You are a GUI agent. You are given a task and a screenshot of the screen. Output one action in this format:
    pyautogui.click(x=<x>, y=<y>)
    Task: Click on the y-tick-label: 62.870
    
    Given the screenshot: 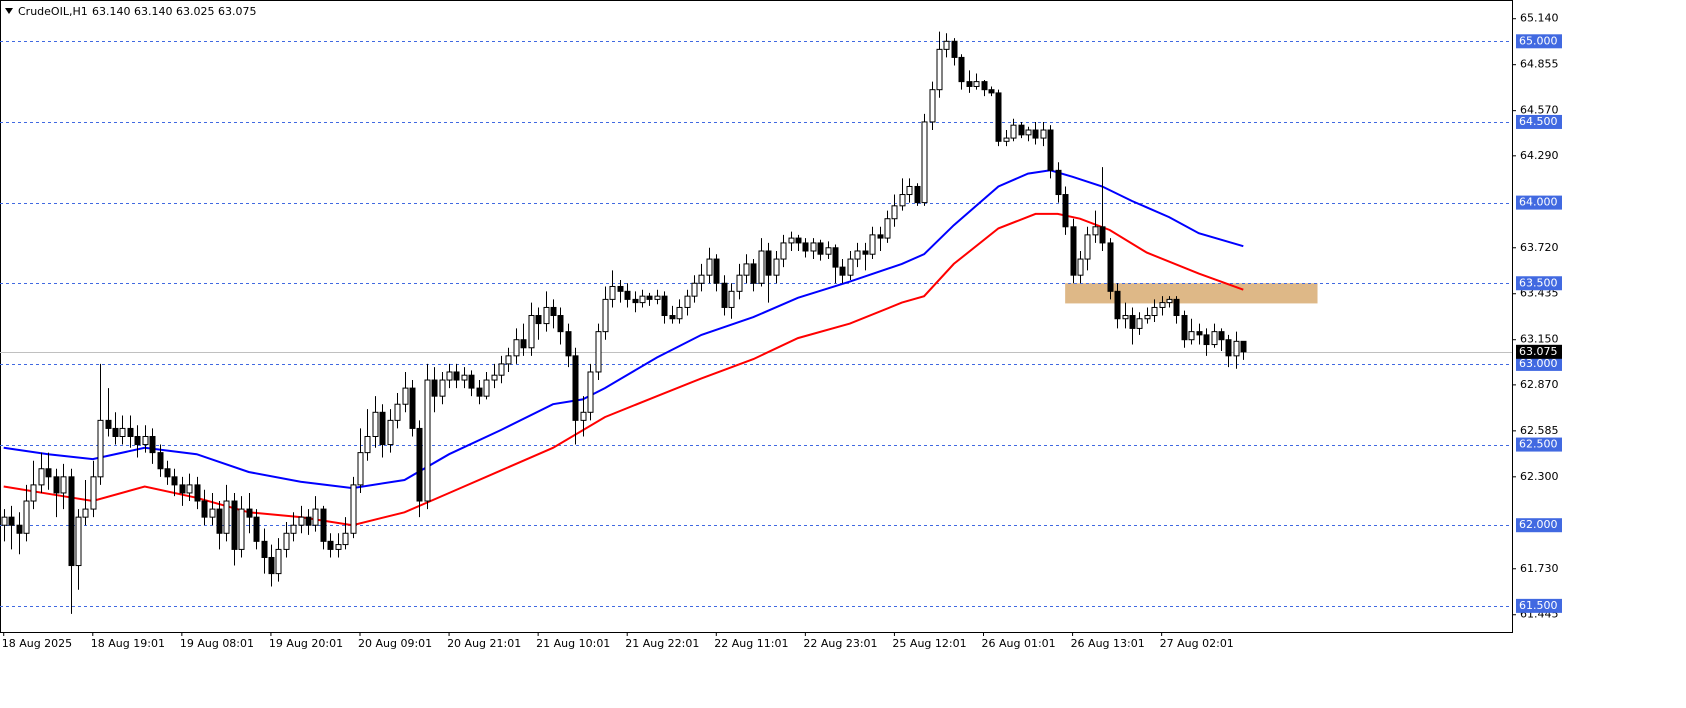 What is the action you would take?
    pyautogui.click(x=1539, y=384)
    